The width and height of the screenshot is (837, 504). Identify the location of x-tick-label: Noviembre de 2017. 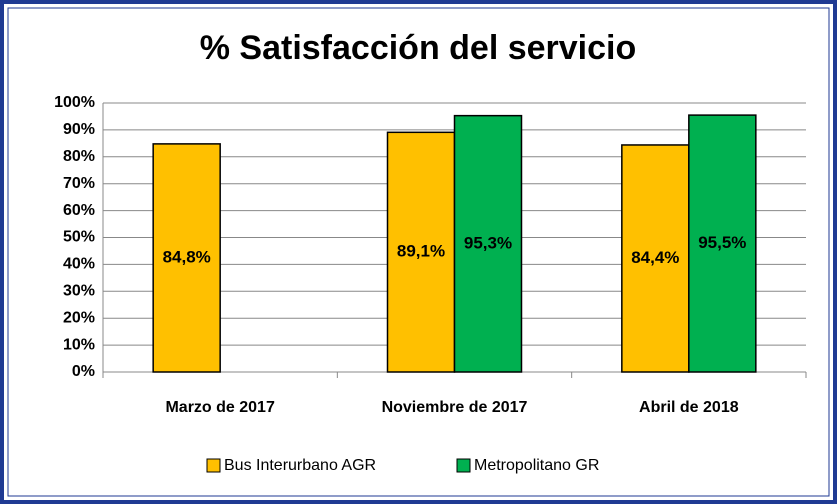
(455, 407).